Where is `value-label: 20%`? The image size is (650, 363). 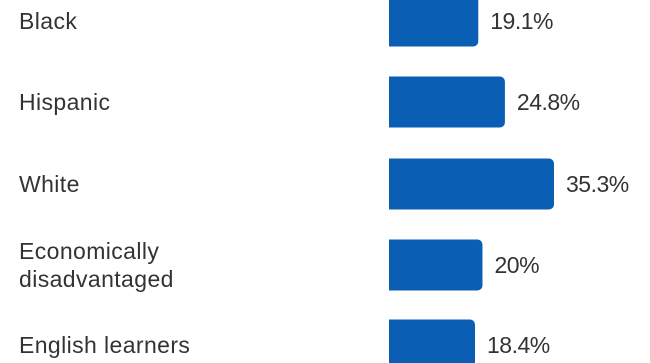 value-label: 20% is located at coordinates (517, 265).